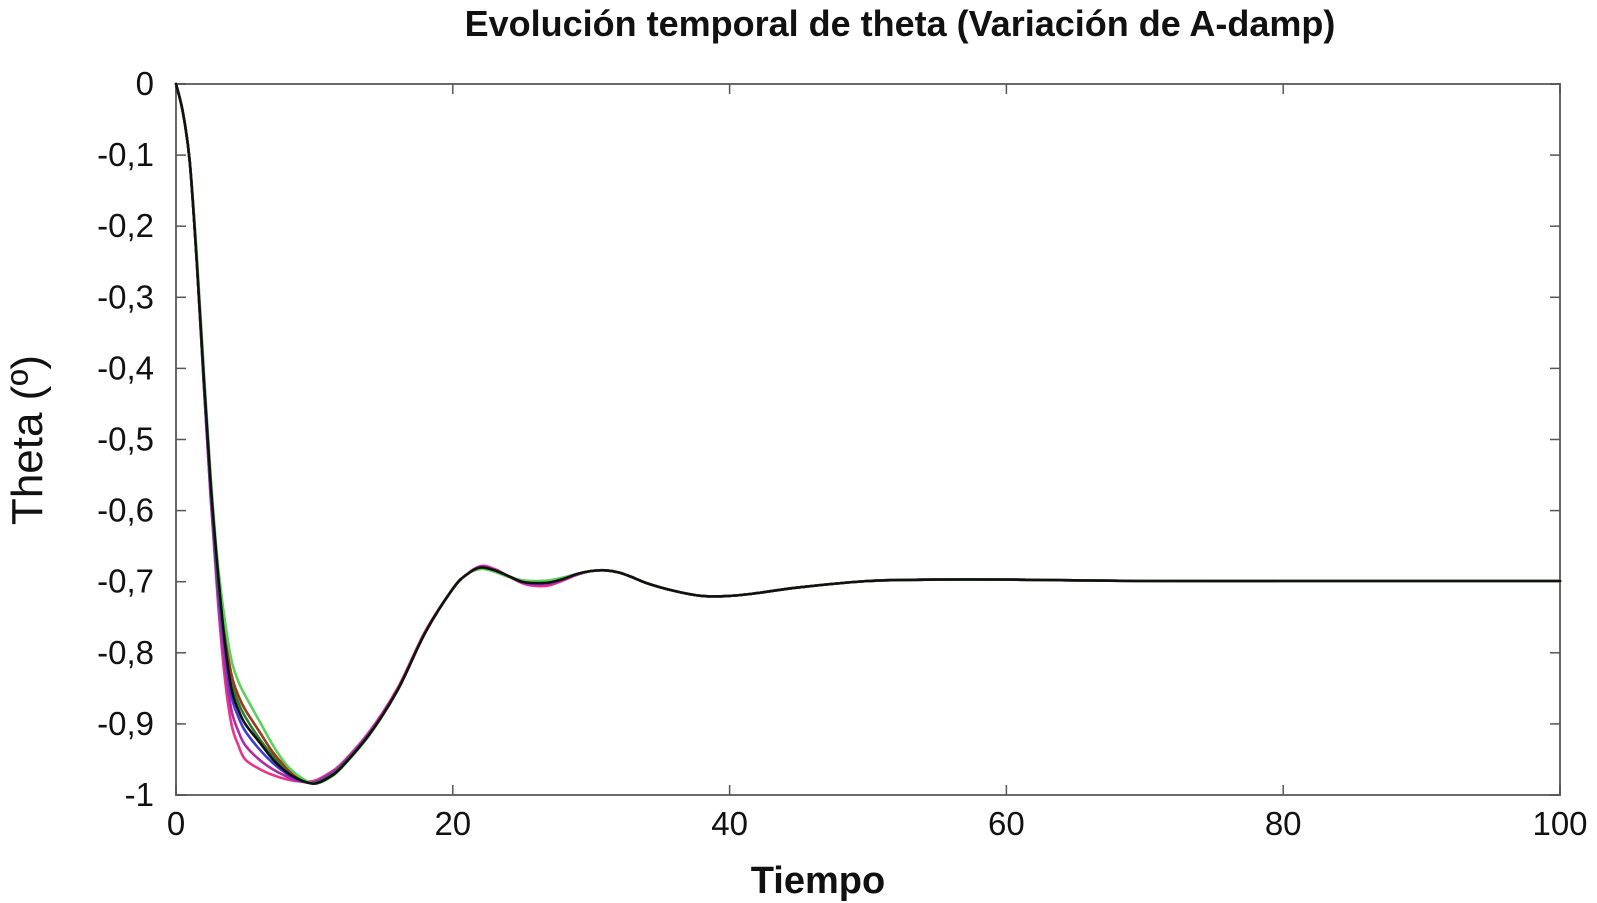  What do you see at coordinates (1283, 823) in the screenshot?
I see `x-tick-label: 80` at bounding box center [1283, 823].